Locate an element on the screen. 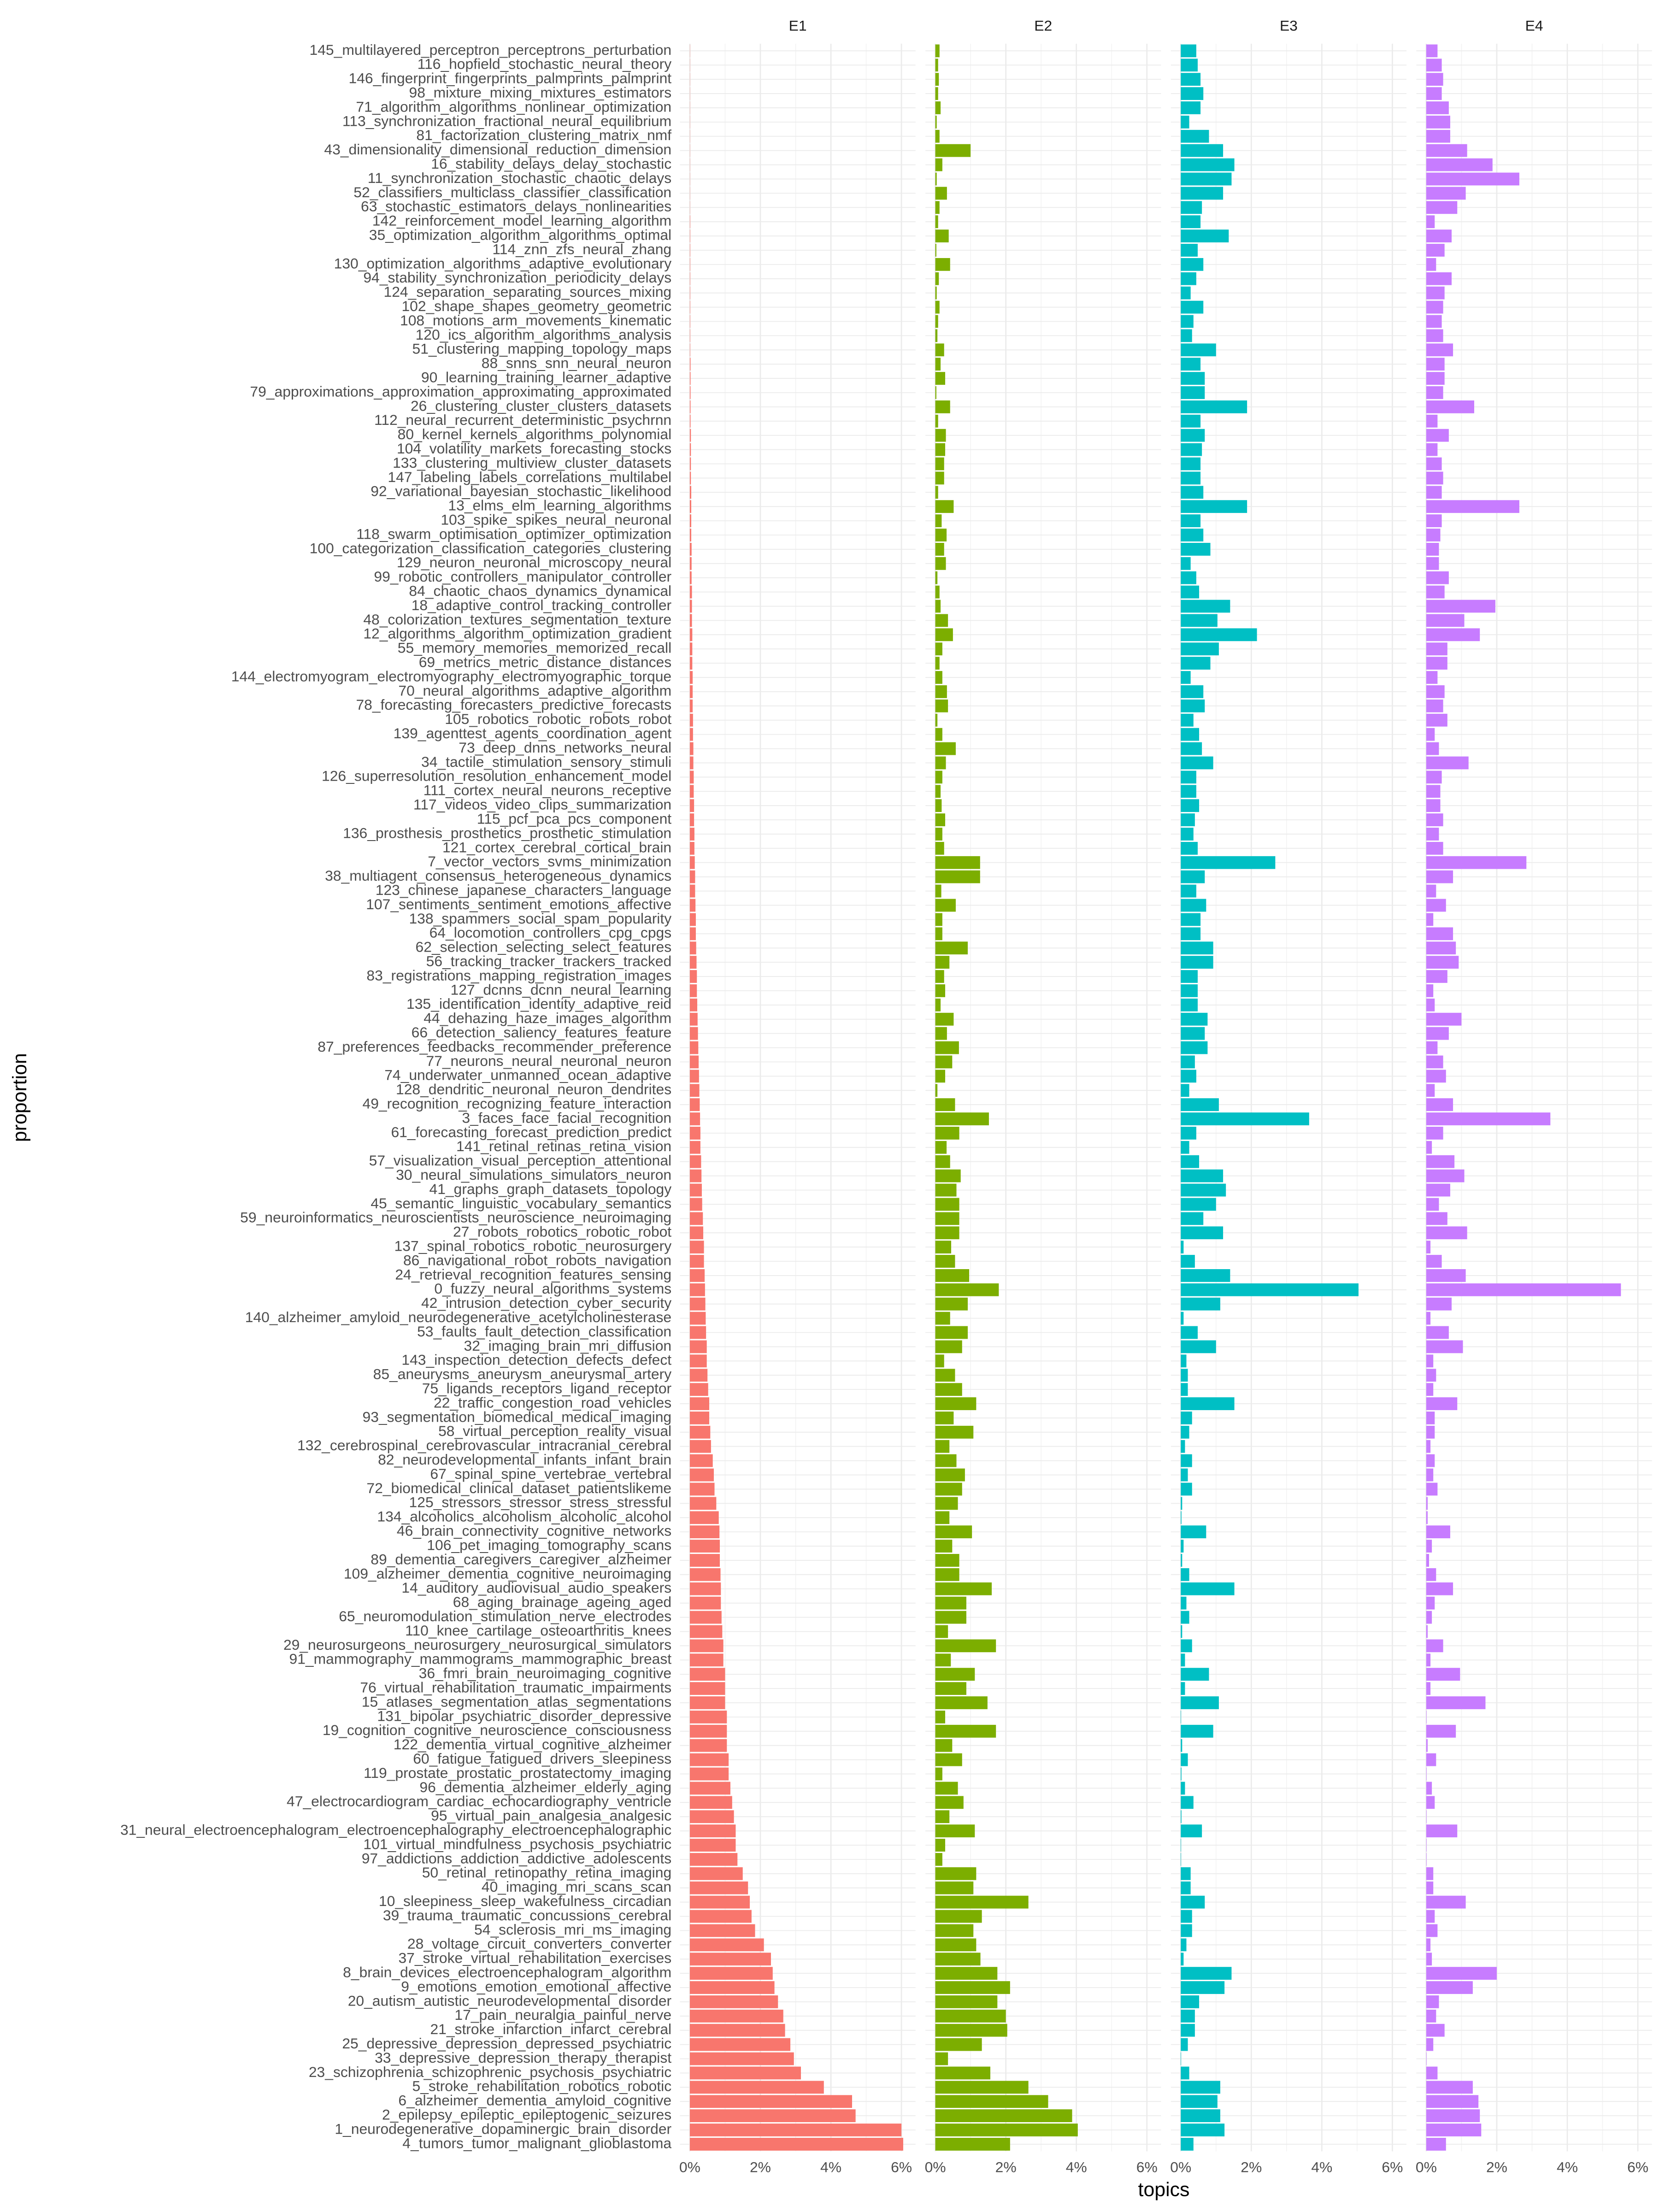 Image resolution: width=1659 pixels, height=2212 pixels. y-tick-label: 120_ics_algorithm_algorithms_analysis is located at coordinates (544, 334).